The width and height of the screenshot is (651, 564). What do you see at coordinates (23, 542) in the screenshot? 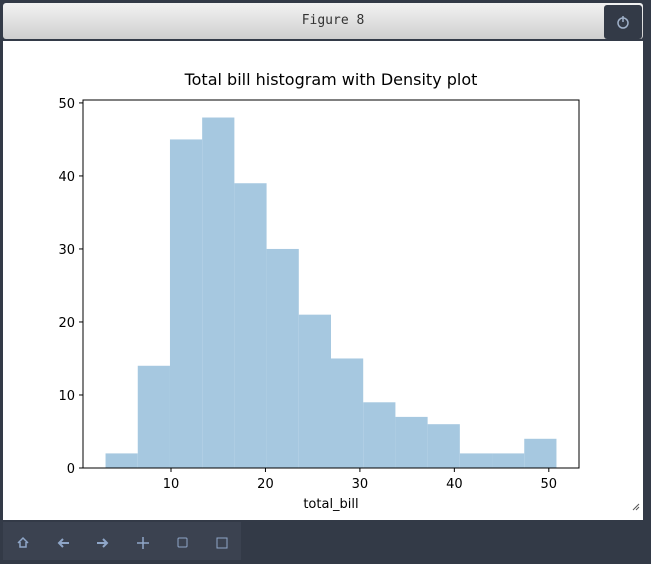
I see `home-button` at bounding box center [23, 542].